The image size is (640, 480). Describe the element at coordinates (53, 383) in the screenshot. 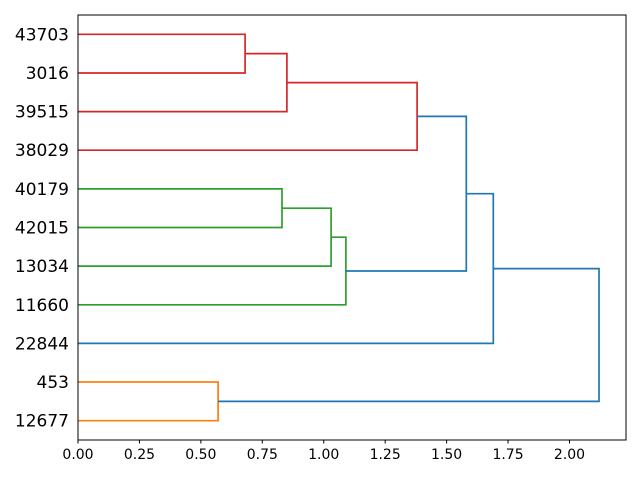

I see `leaf-label: 453` at that location.